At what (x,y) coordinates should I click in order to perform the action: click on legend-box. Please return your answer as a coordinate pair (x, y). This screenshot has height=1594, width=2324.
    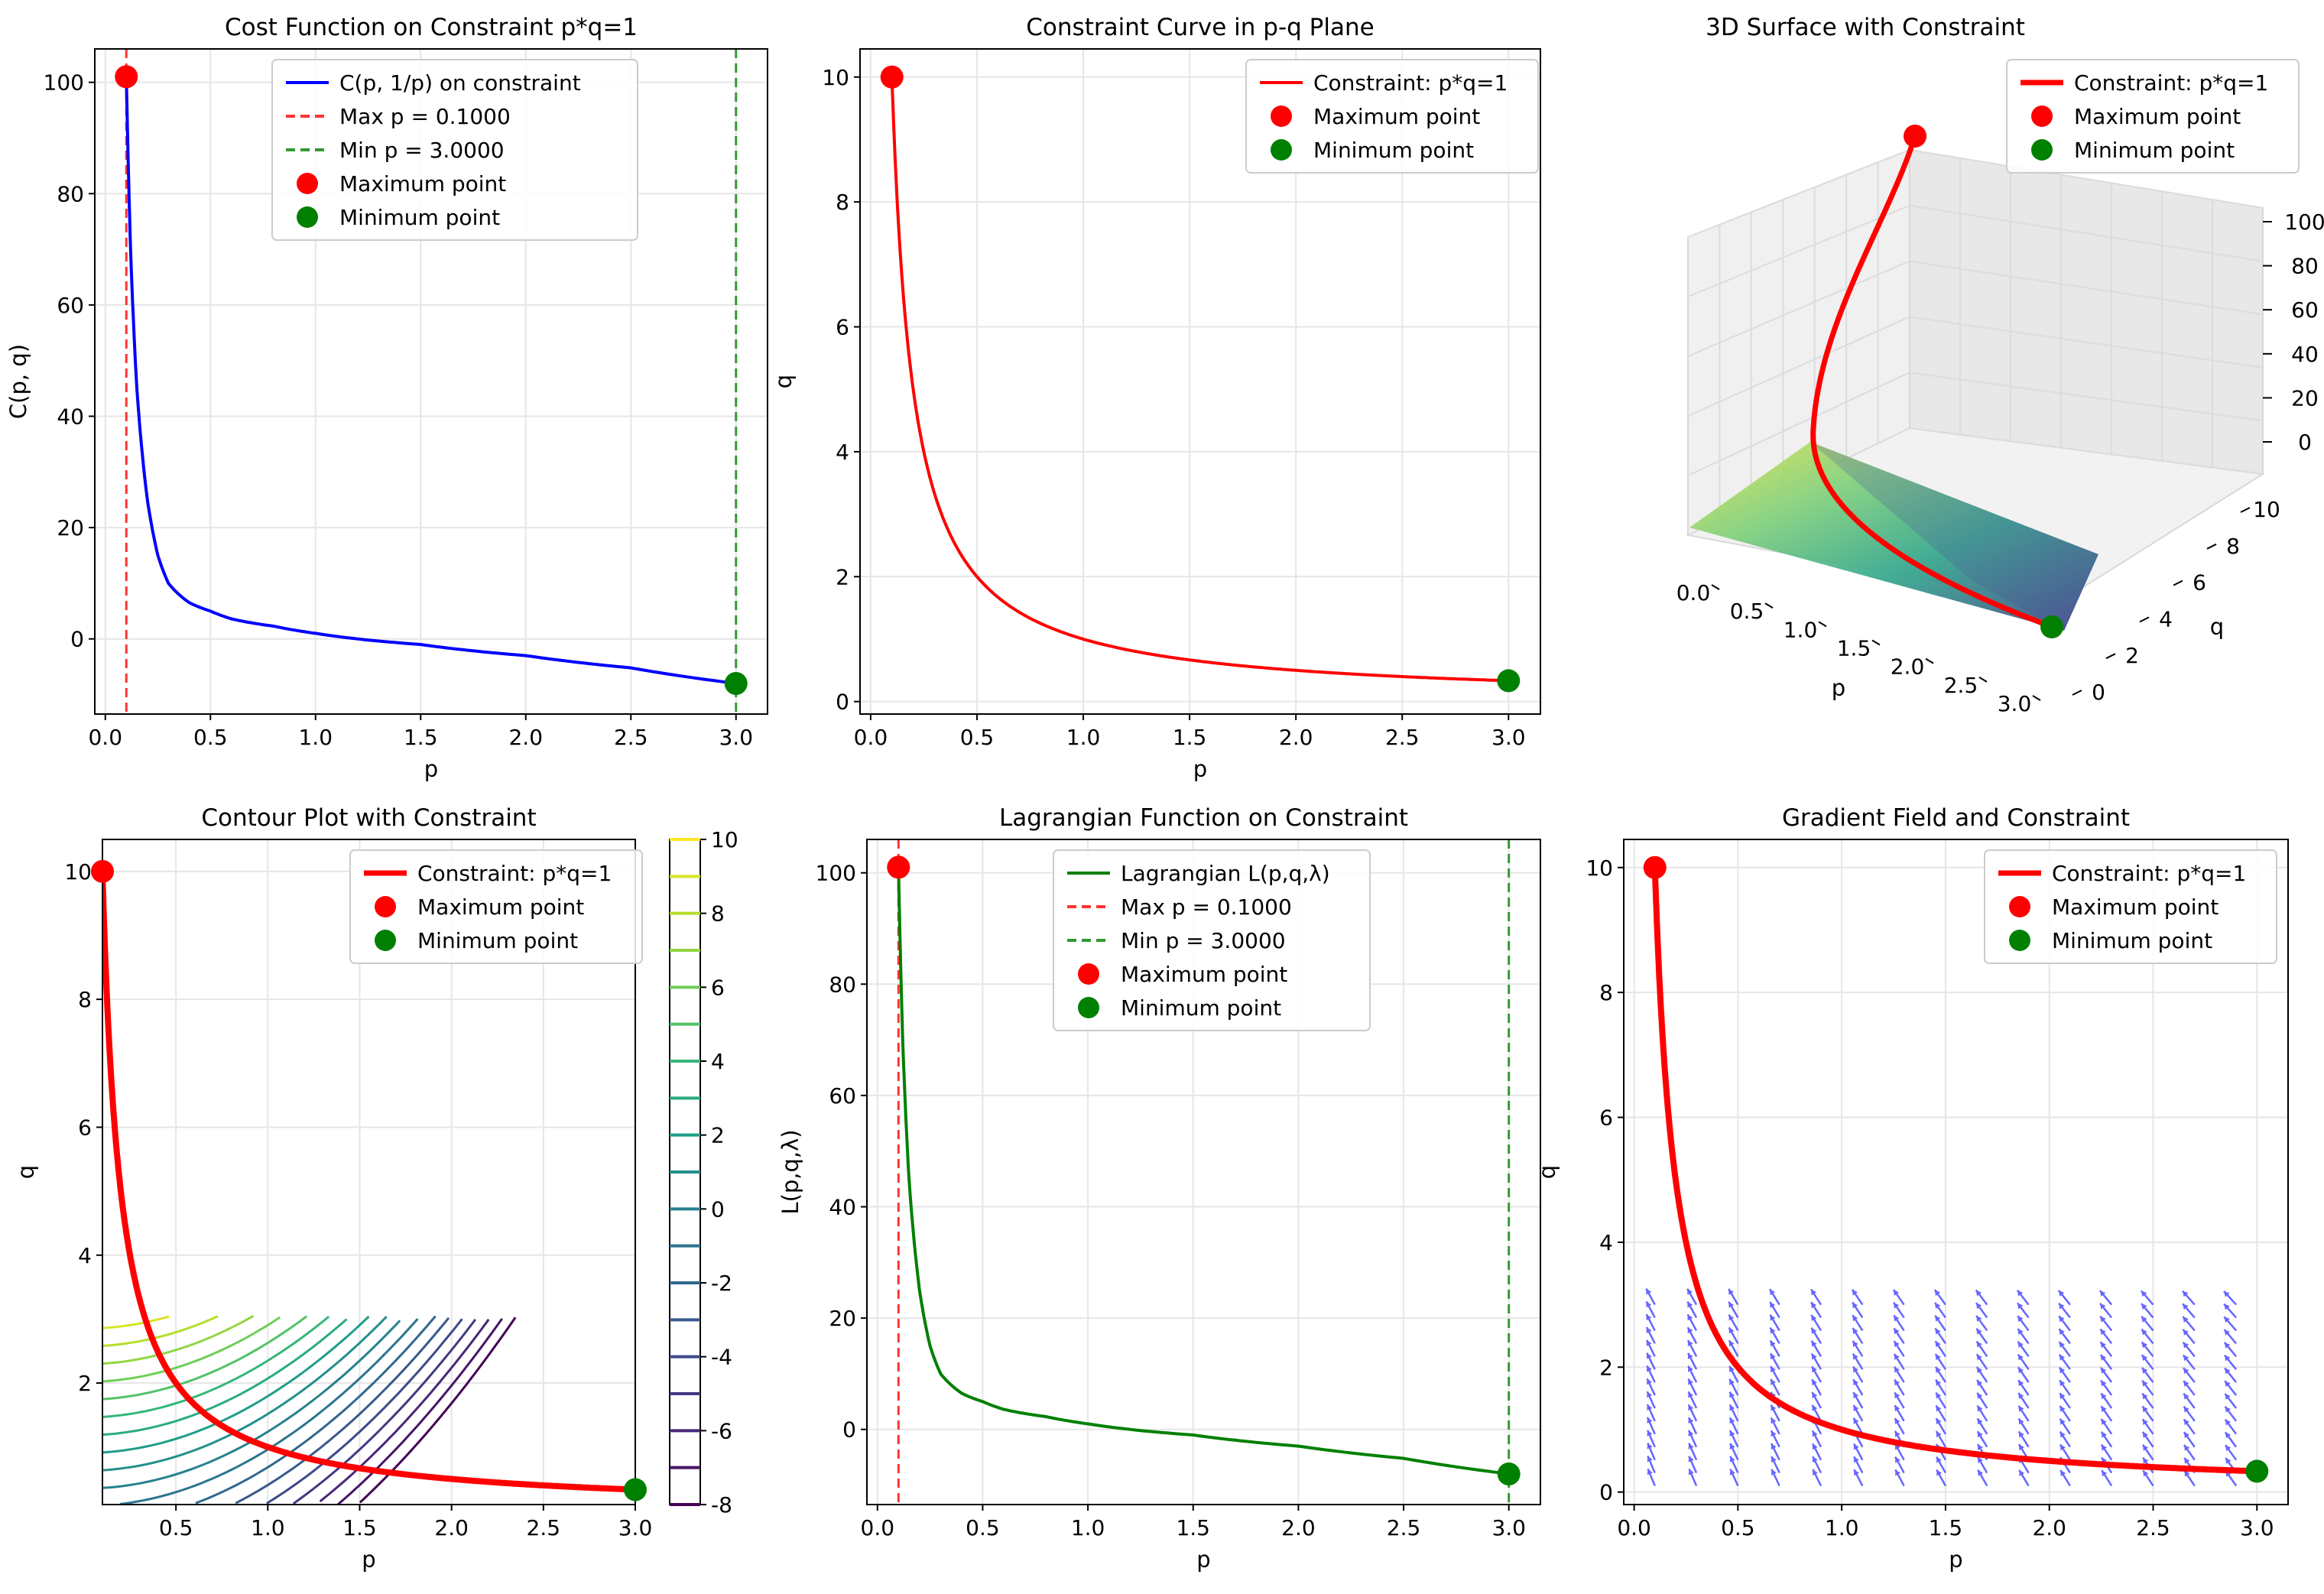
    Looking at the image, I should click on (2130, 906).